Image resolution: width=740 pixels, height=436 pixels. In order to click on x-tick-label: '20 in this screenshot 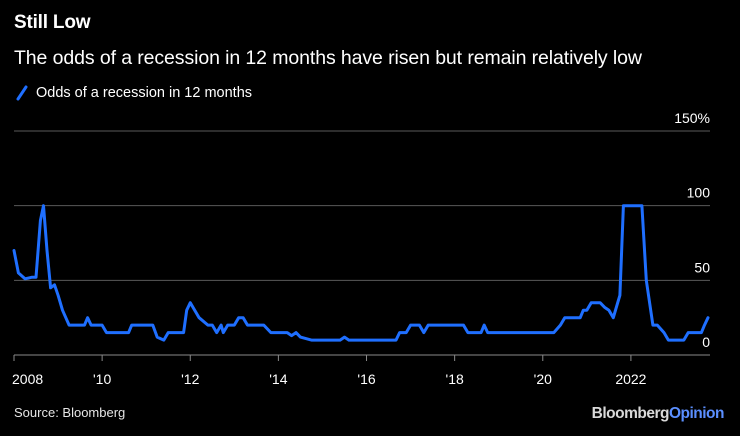, I will do `click(543, 379)`.